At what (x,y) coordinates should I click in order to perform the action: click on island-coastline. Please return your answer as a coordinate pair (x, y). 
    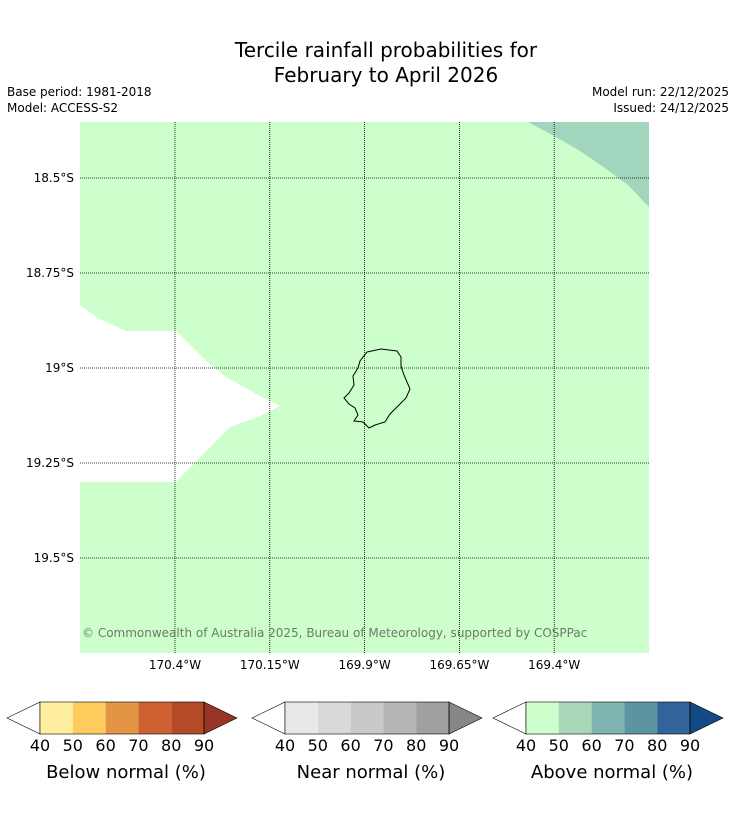
    Looking at the image, I should click on (377, 388).